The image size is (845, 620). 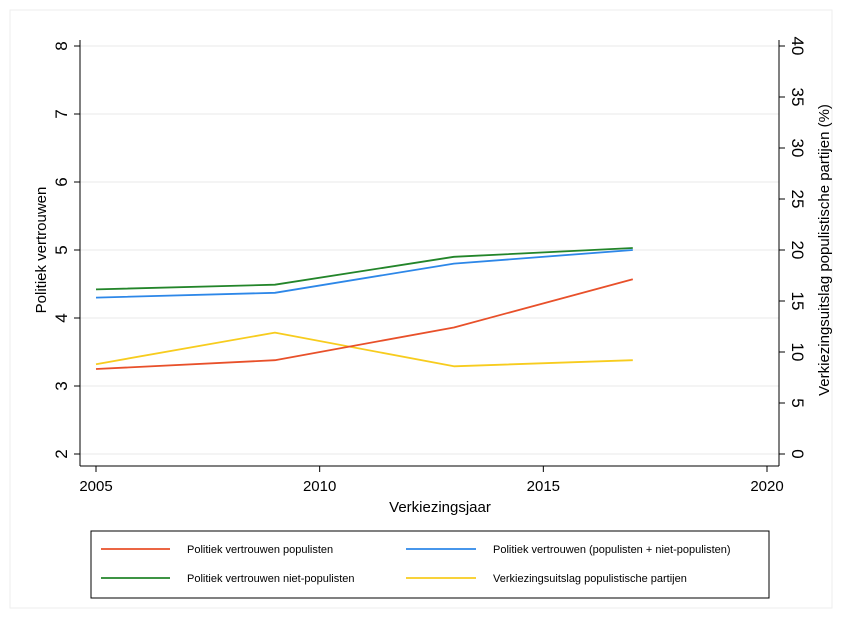 I want to click on y-tick-label: 5, so click(x=61, y=249).